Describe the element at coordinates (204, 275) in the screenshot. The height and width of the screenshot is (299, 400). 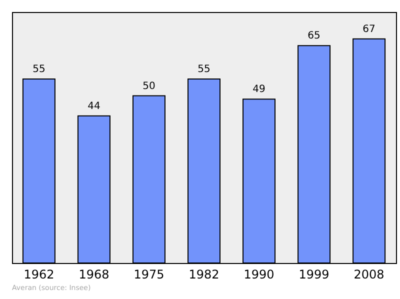
I see `x-tick-label: 1982` at that location.